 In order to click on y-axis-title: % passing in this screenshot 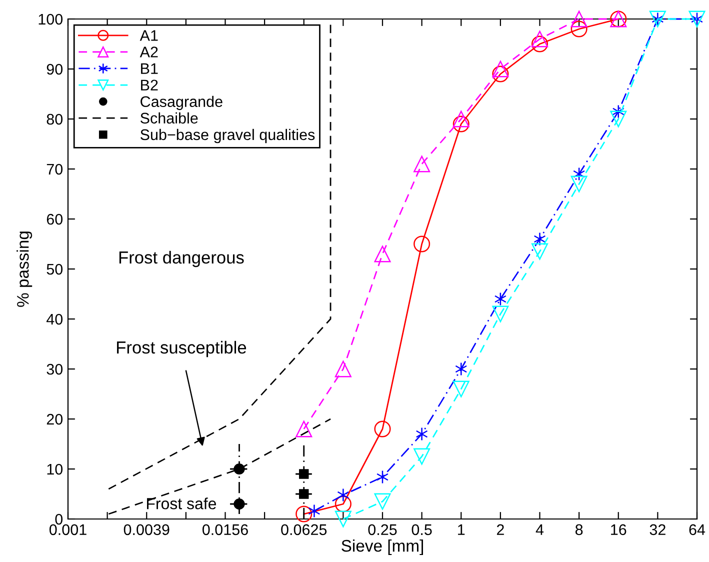, I will do `click(24, 269)`.